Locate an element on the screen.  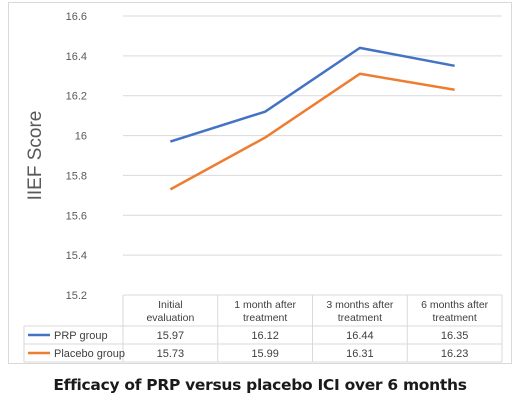
y-tick-label: 16.2 is located at coordinates (76, 97).